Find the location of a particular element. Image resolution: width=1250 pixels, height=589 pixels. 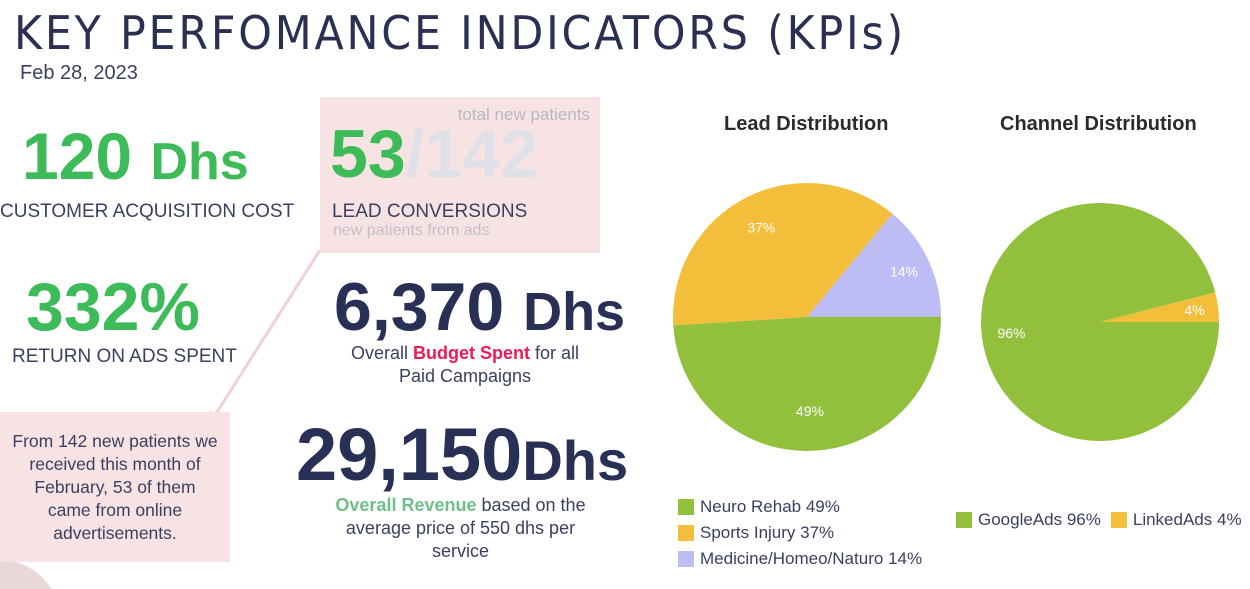

report-date: Feb 28, 2023 is located at coordinates (79, 73).